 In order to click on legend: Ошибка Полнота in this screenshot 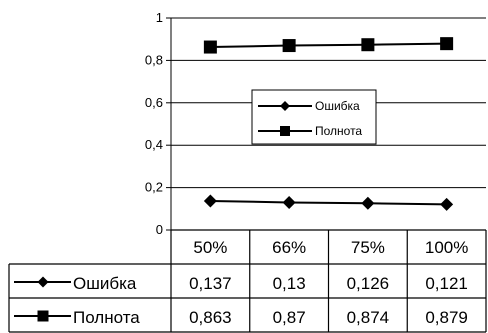, I will do `click(314, 117)`.